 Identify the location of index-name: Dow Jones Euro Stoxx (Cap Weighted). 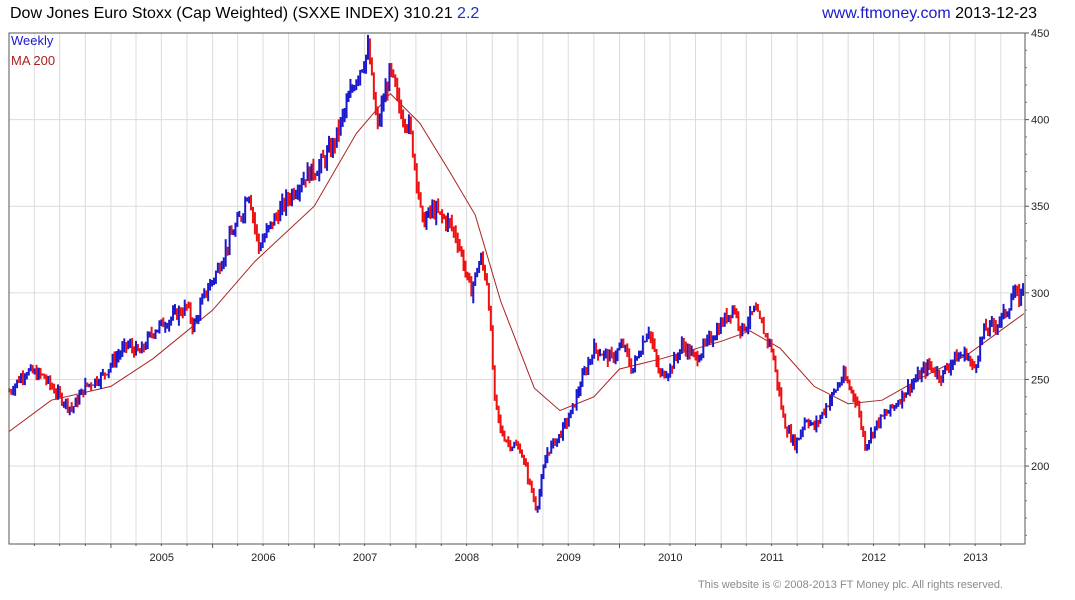
(149, 13).